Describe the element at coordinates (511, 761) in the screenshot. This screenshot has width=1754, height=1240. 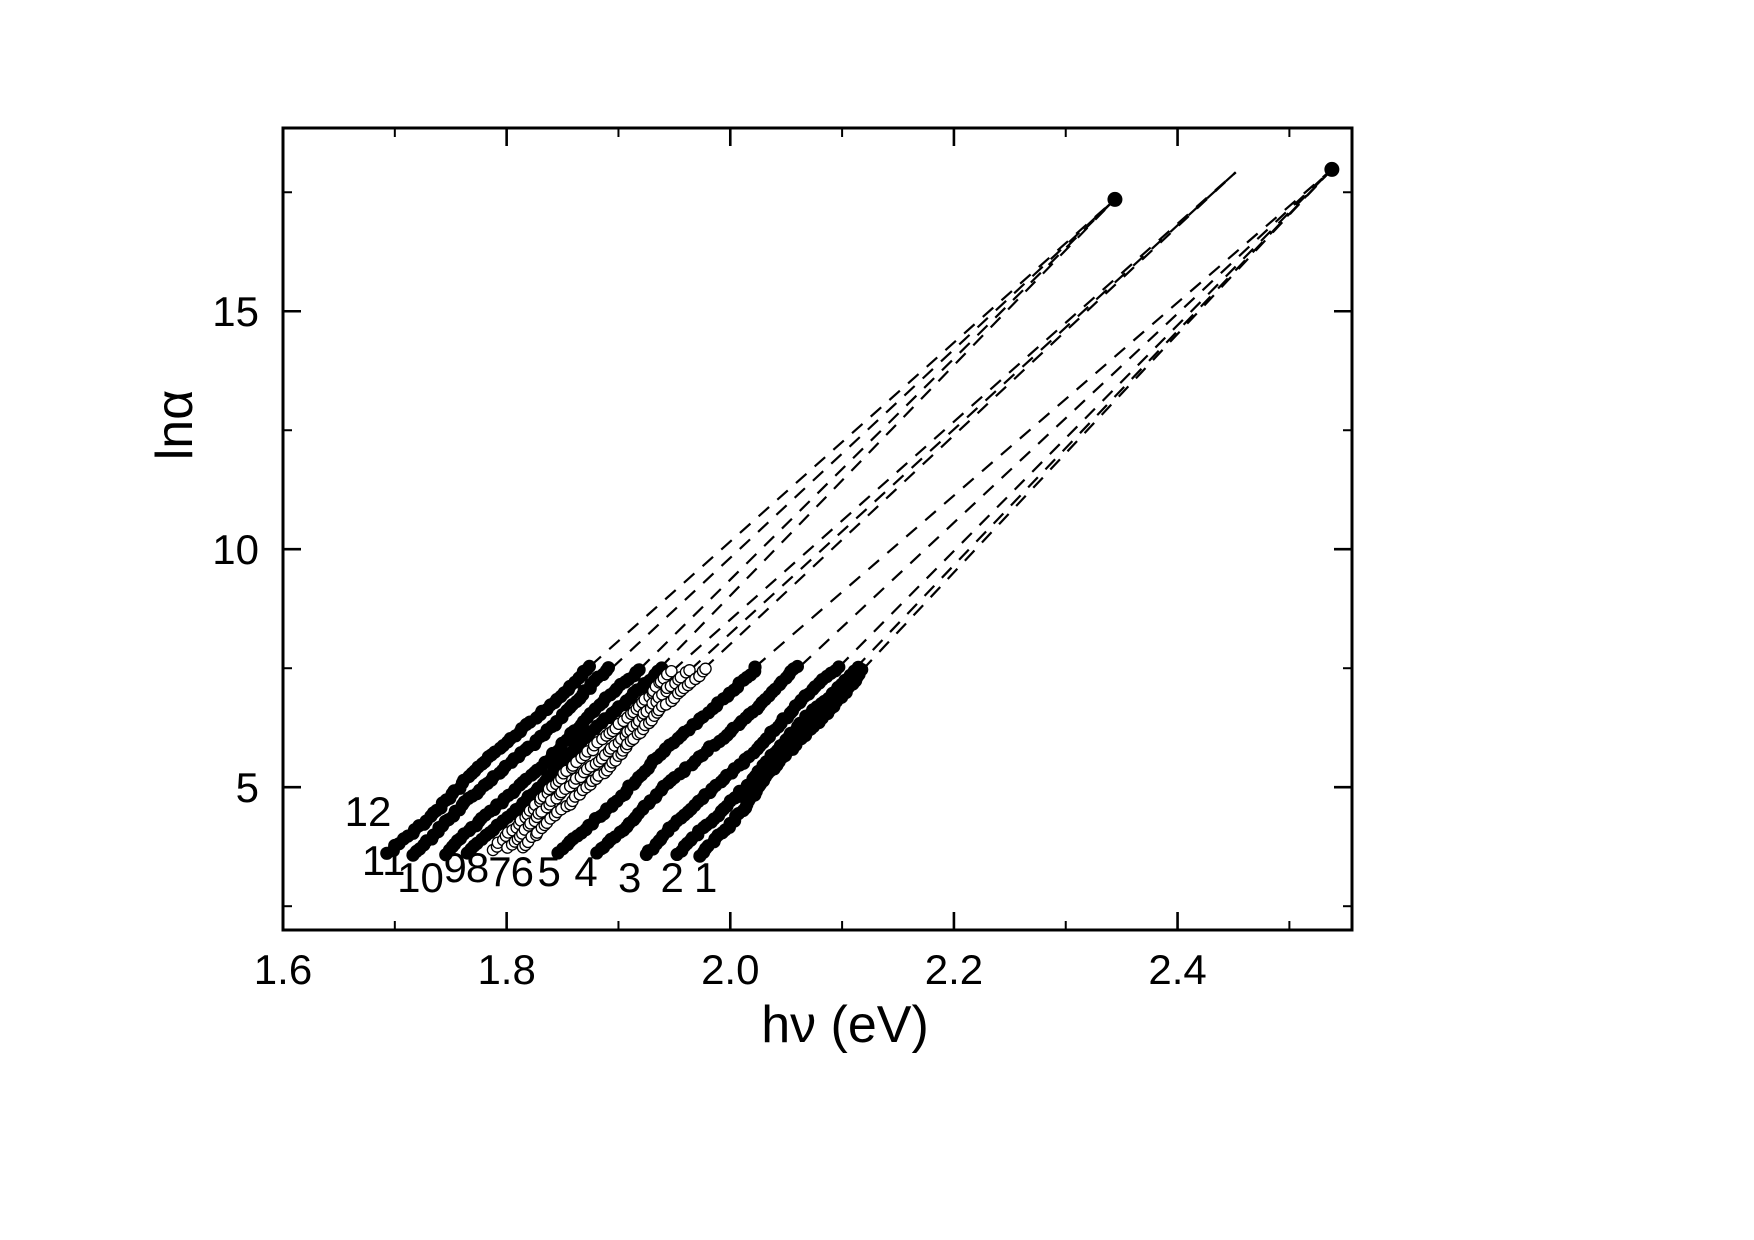
I see `series-11-points` at that location.